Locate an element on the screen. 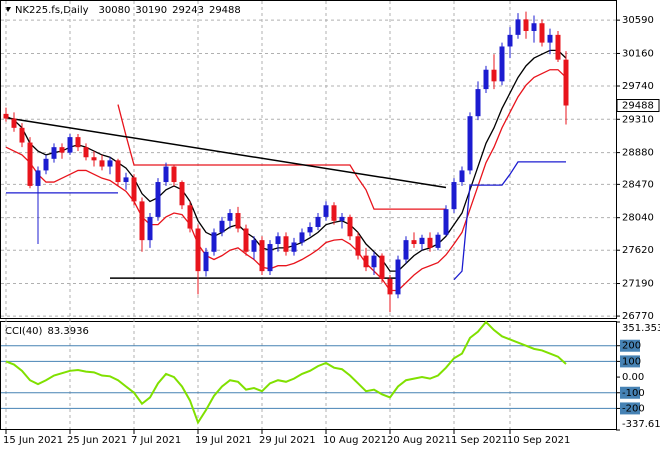  y-tick-label: 200 is located at coordinates (631, 346).